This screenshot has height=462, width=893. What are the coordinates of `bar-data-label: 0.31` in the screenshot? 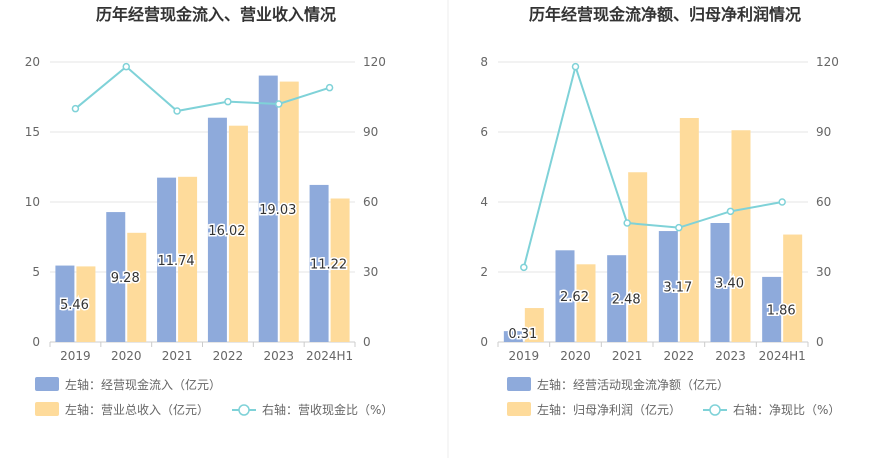 It's located at (522, 334).